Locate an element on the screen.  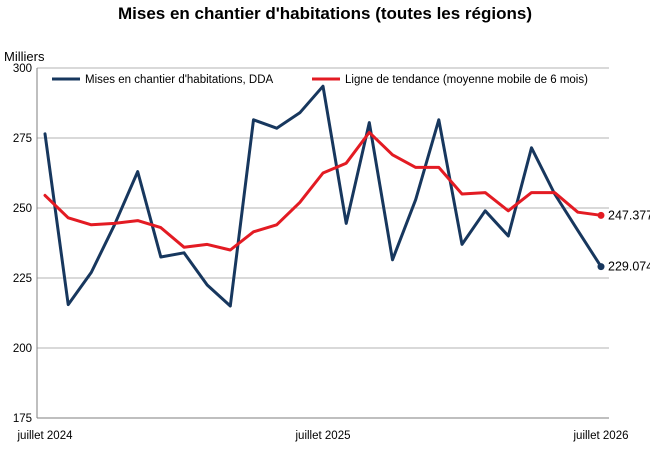
x-tick-label: juillet 2026 is located at coordinates (601, 436).